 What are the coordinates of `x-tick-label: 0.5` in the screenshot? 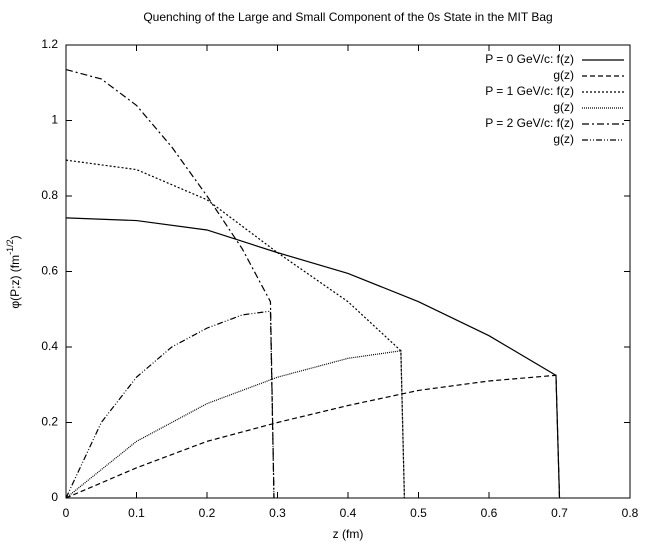 It's located at (418, 513).